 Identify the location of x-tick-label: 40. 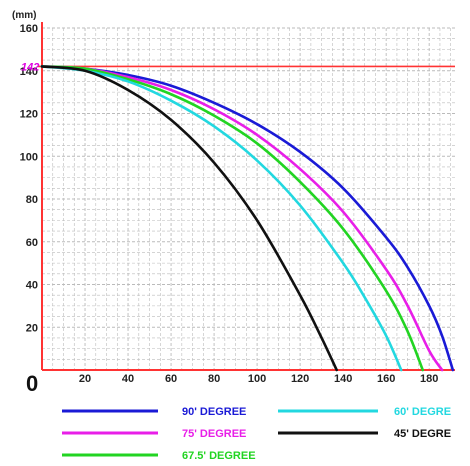
(128, 379).